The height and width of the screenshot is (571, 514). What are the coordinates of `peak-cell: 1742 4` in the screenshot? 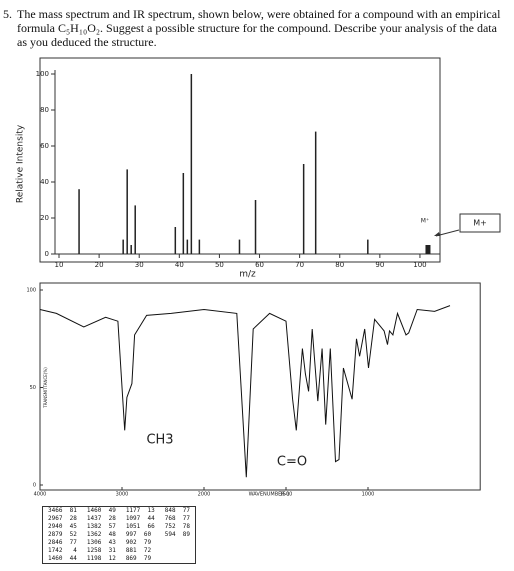 It's located at (62, 550).